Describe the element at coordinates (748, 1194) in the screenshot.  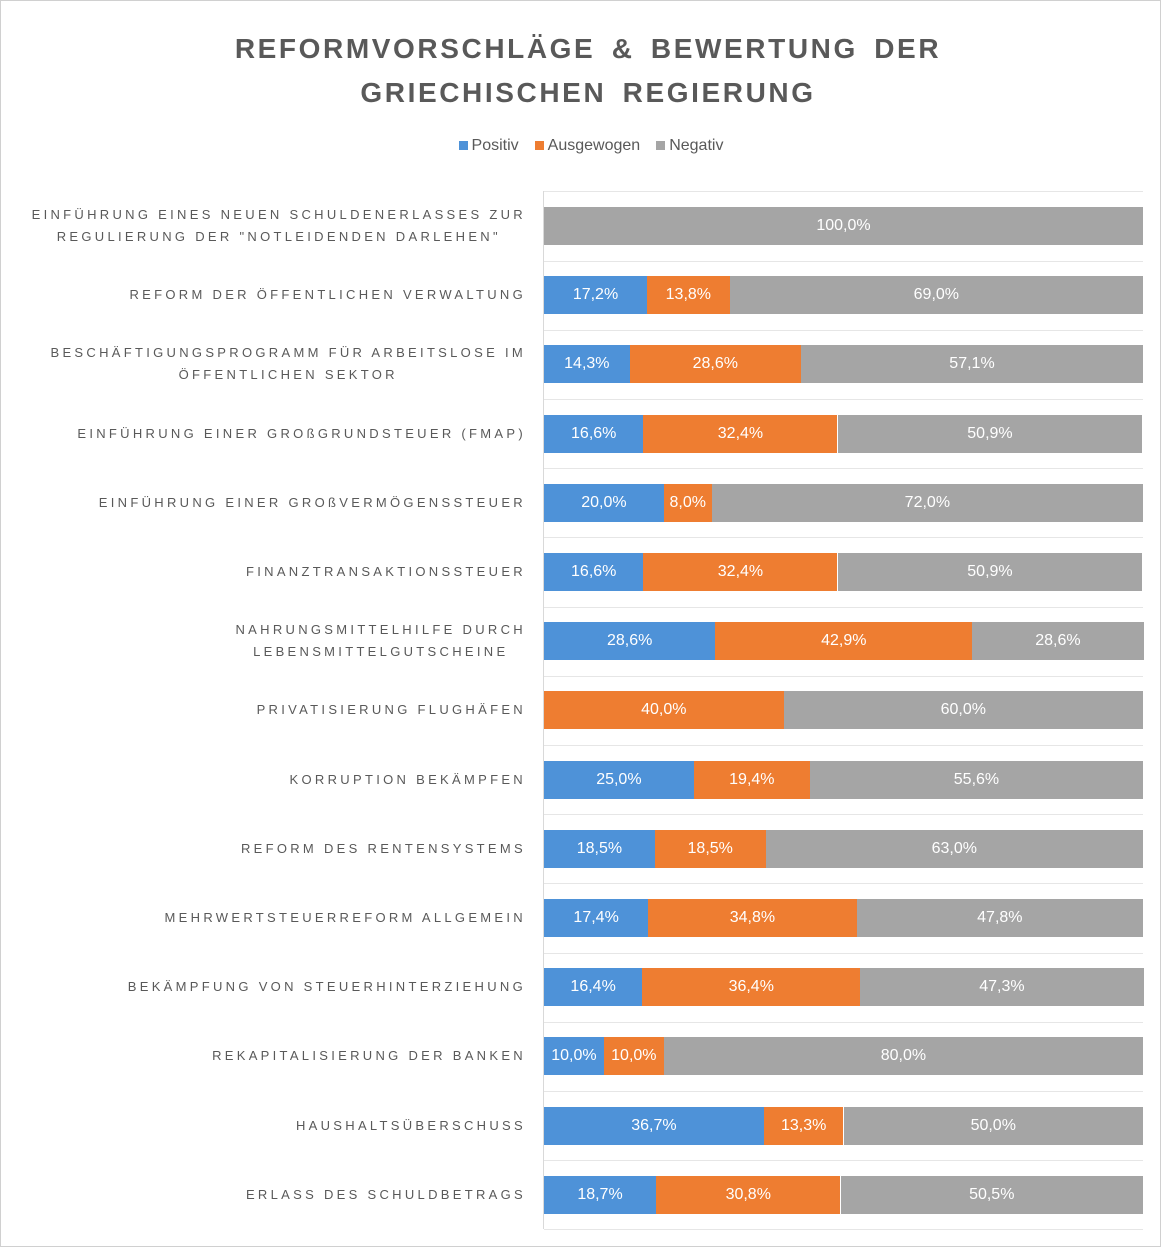
I see `data-label: 30,8%` at that location.